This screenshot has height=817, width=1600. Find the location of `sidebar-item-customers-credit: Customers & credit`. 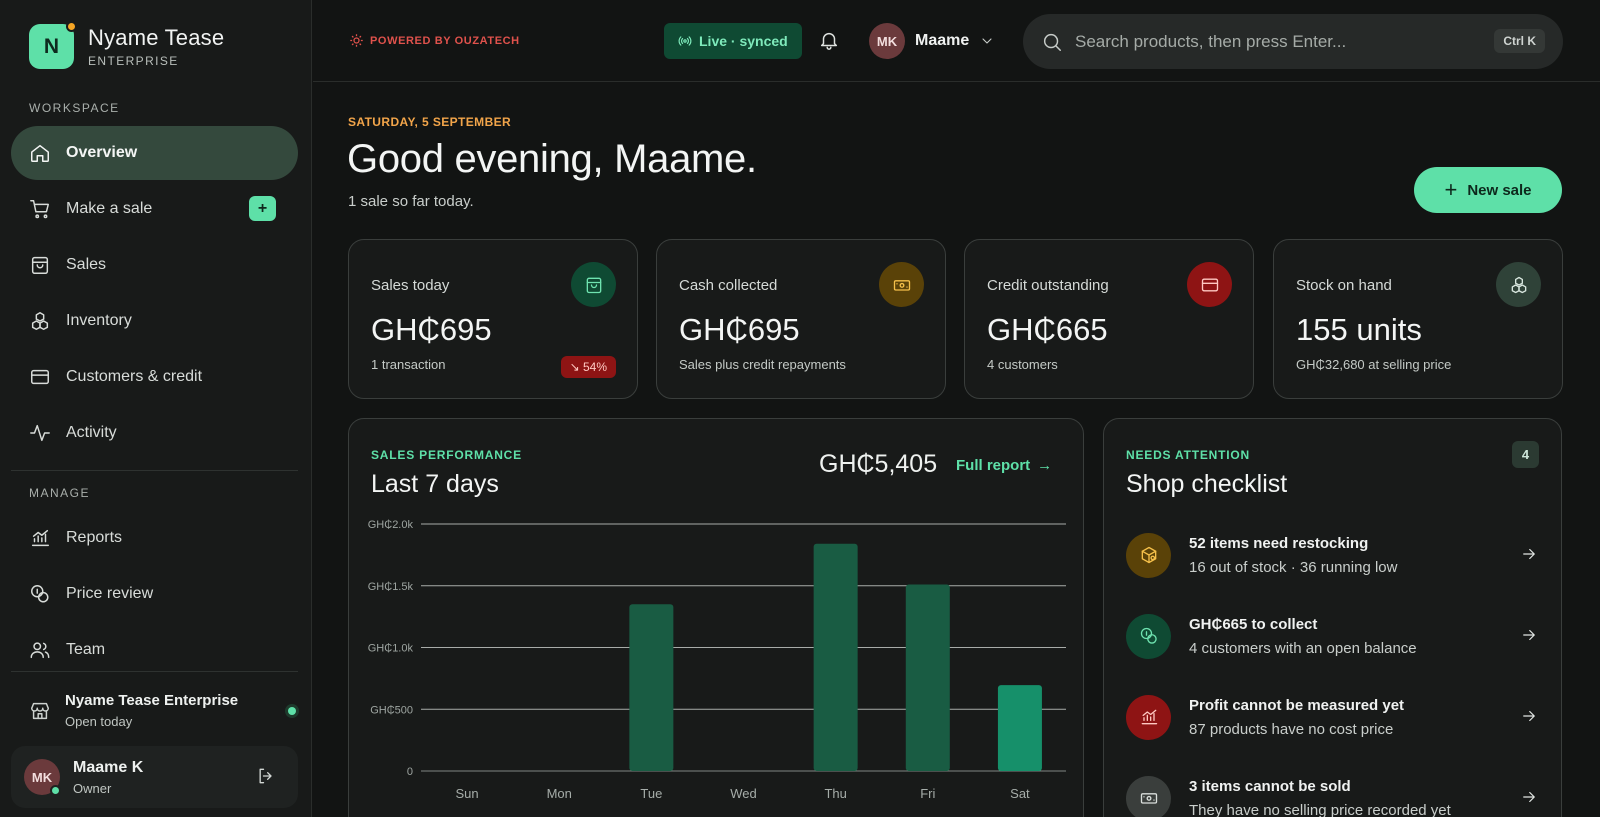

sidebar-item-customers-credit: Customers & credit is located at coordinates (154, 377).